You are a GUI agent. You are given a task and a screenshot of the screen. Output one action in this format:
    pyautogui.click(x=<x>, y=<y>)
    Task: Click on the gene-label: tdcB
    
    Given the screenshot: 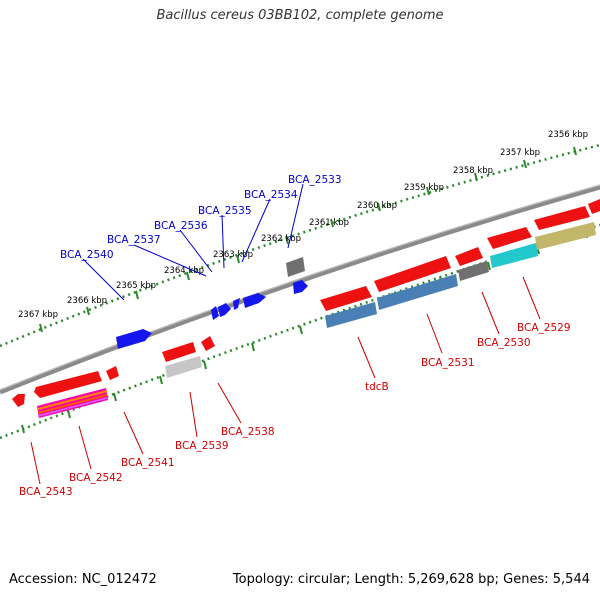 What is the action you would take?
    pyautogui.click(x=377, y=387)
    